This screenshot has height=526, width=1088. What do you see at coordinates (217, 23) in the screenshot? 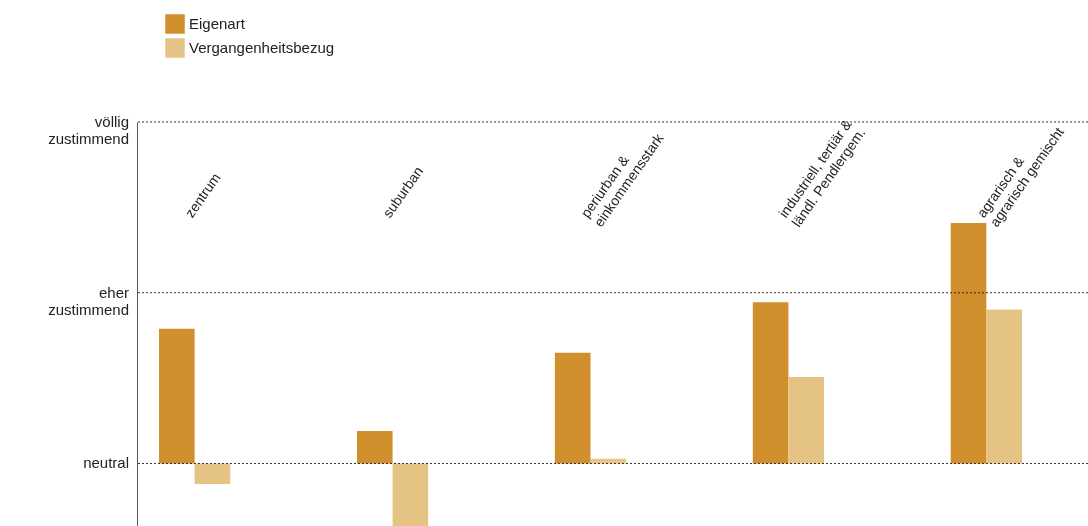
I see `legend-label: Eigenart` at bounding box center [217, 23].